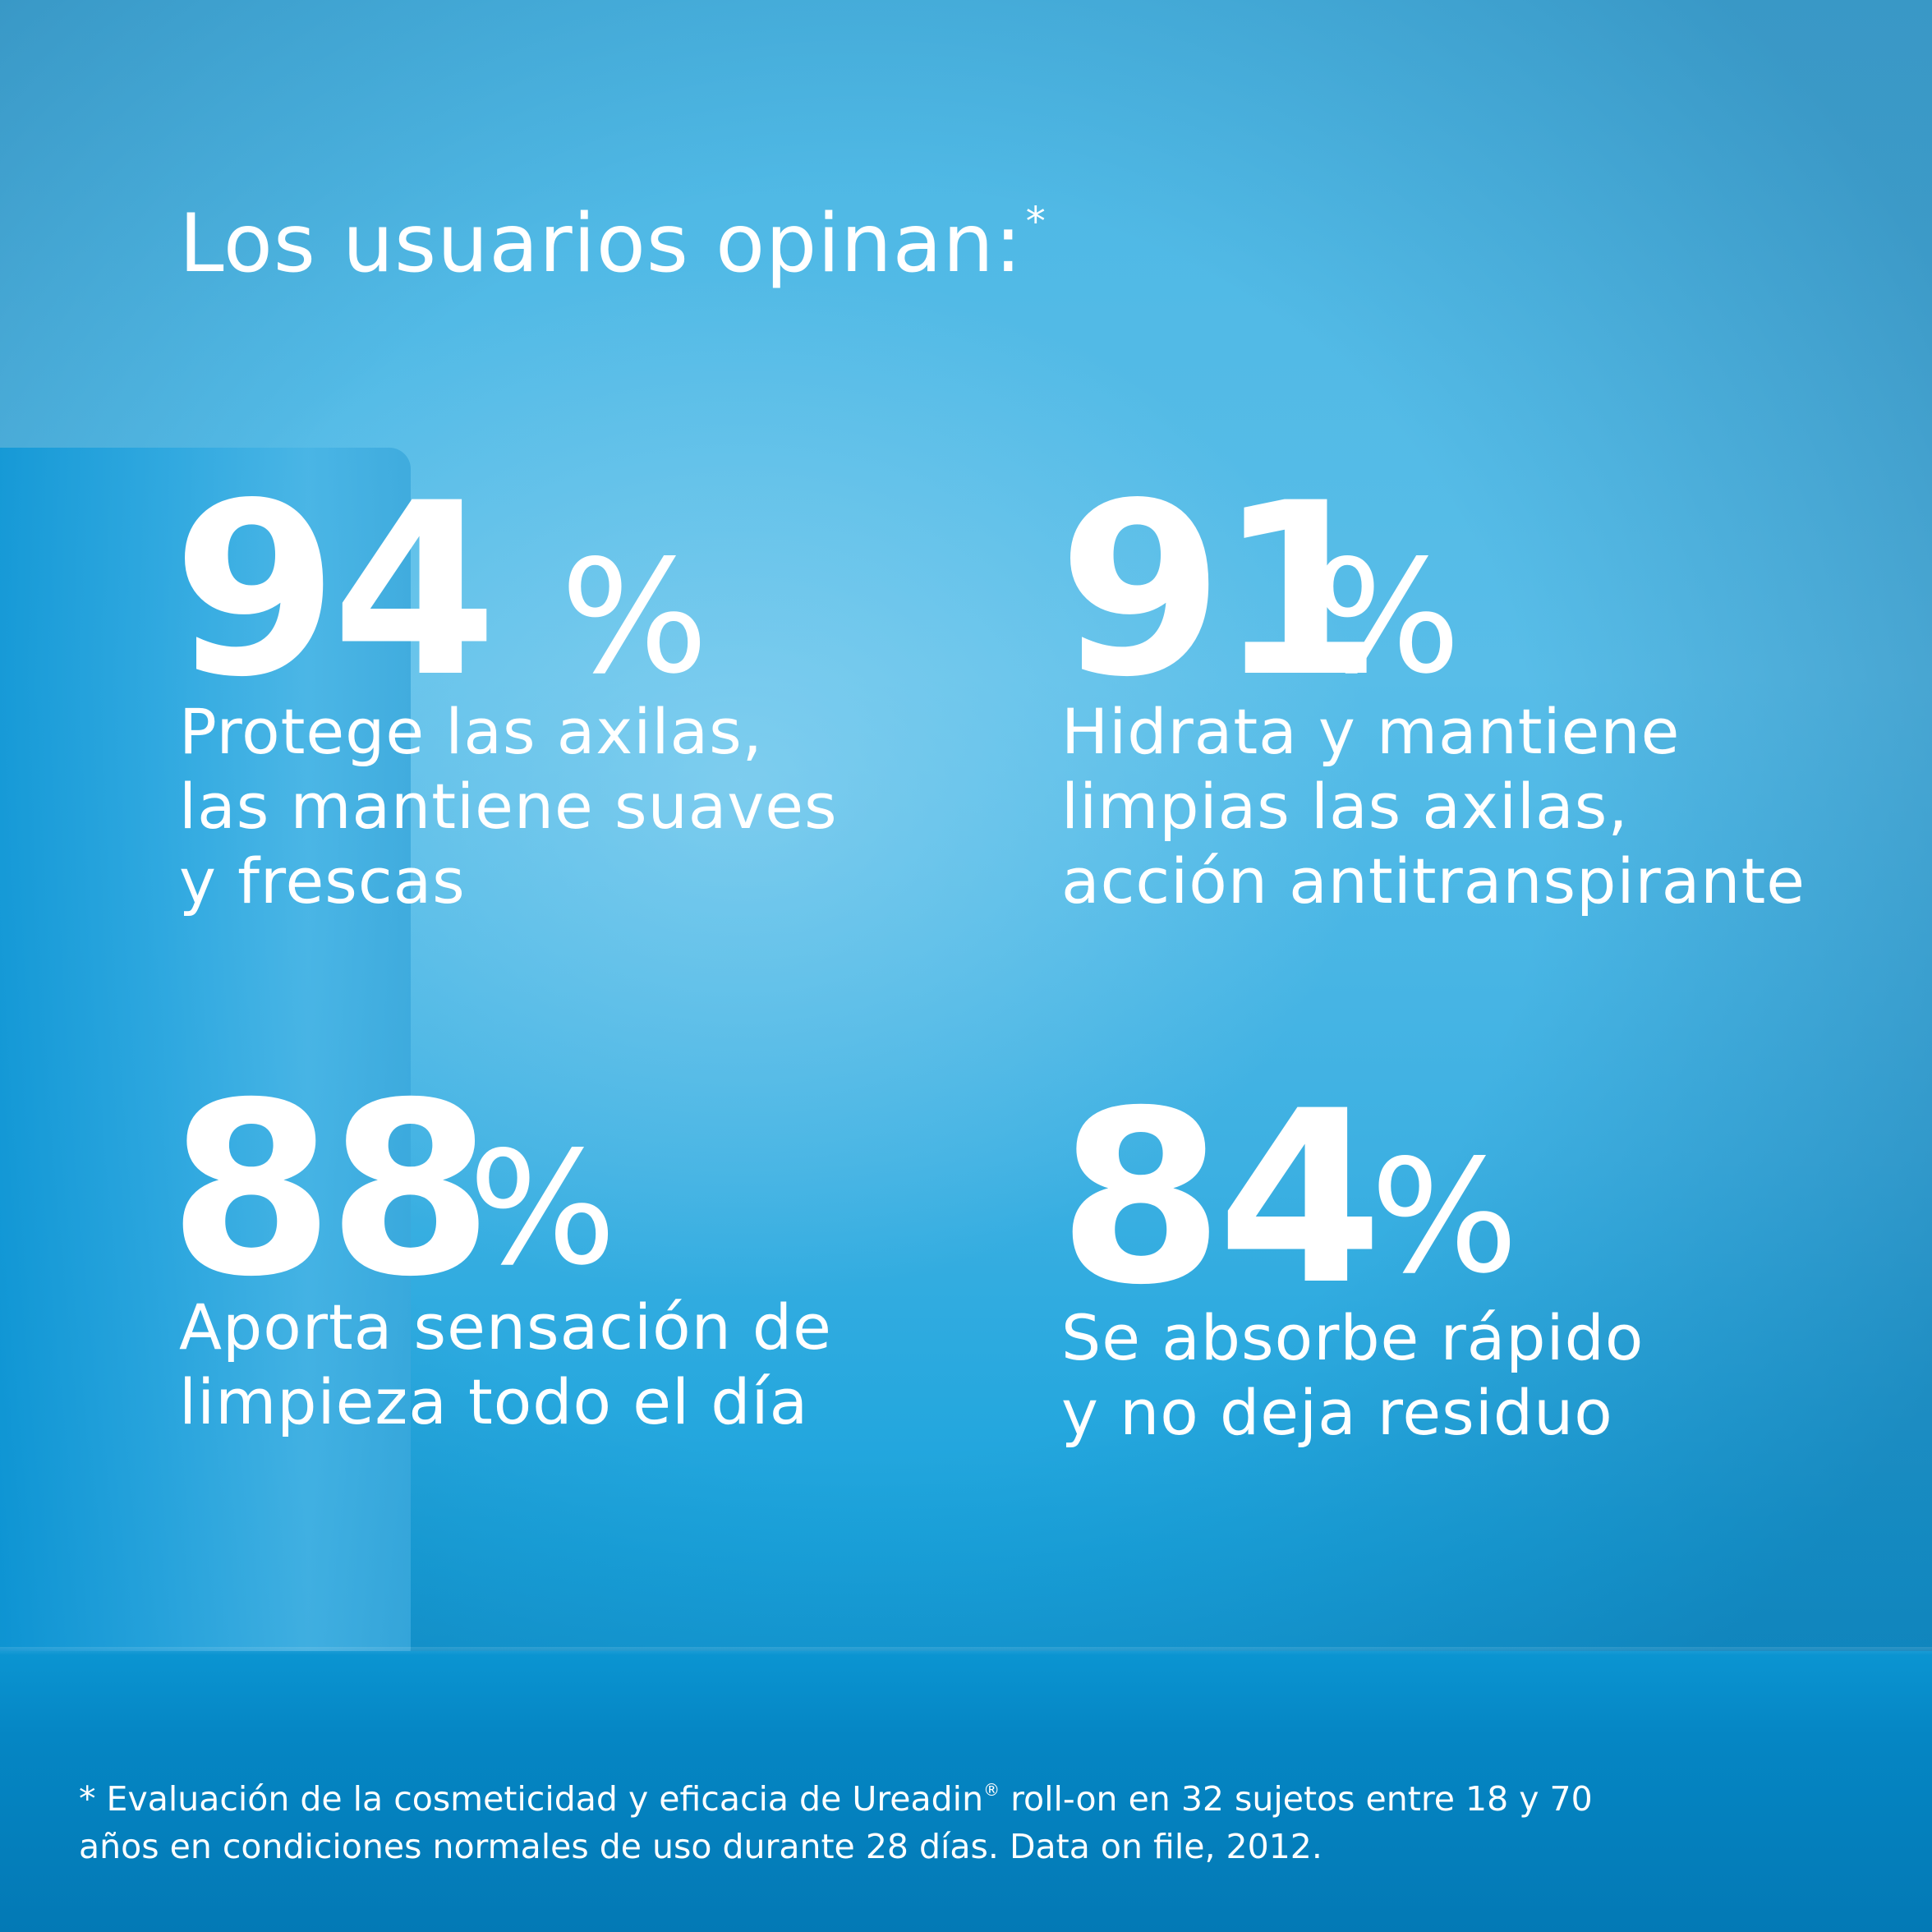 The height and width of the screenshot is (1932, 1932). Describe the element at coordinates (1352, 1375) in the screenshot. I see `stat-description: Se absorbe rápido y no deja residuo` at that location.